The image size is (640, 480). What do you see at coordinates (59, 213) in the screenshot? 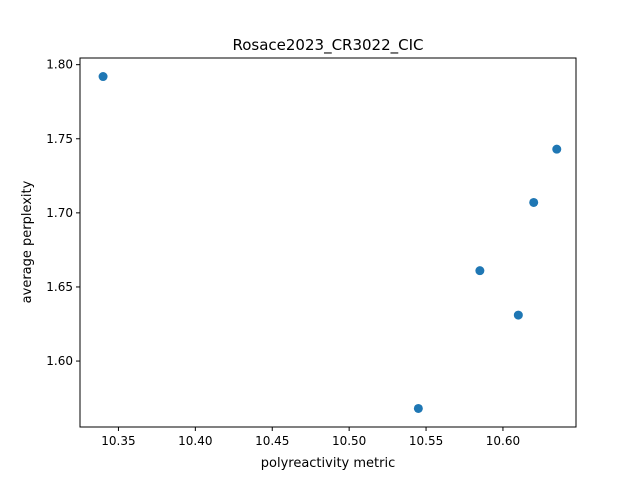
I see `y-tick-label: 1.70` at bounding box center [59, 213].